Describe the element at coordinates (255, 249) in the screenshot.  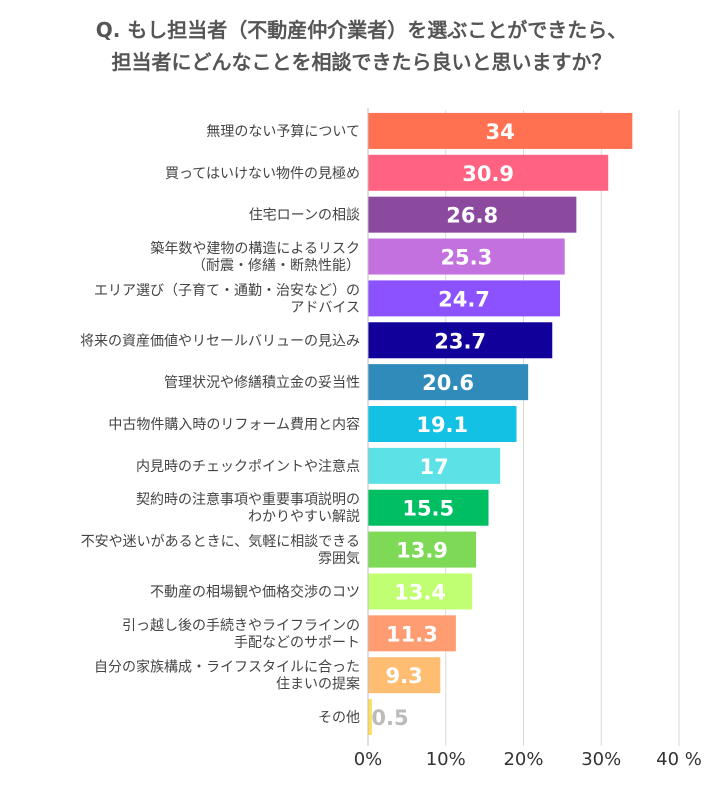
I see `category-label: 築年数や建物の構造によるリスク` at that location.